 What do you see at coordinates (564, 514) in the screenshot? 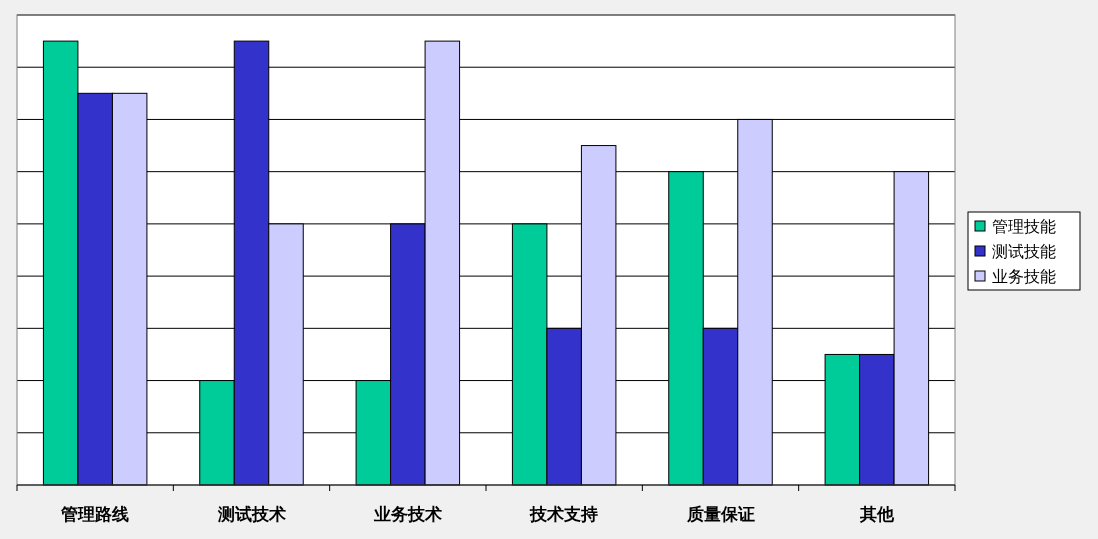
I see `x-tick-label: 技术支持` at bounding box center [564, 514].